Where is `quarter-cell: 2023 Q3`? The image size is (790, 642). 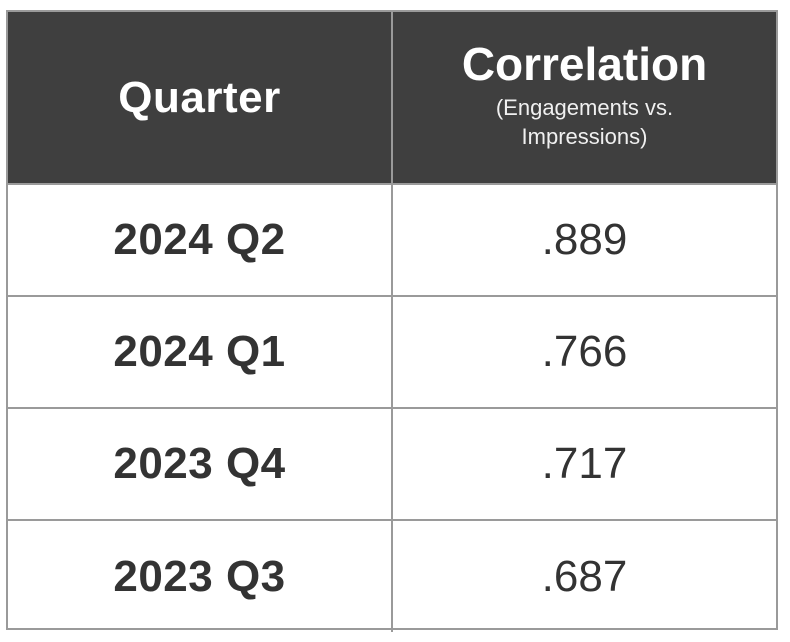 quarter-cell: 2023 Q3 is located at coordinates (200, 576).